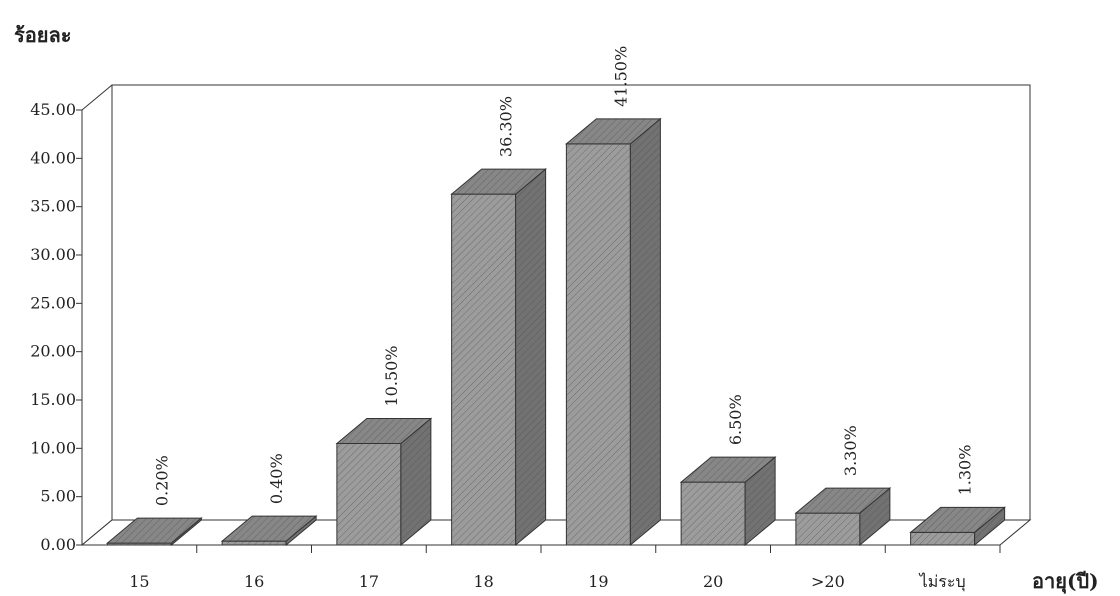 The width and height of the screenshot is (1120, 596). What do you see at coordinates (391, 375) in the screenshot?
I see `value-label: 10.50%` at bounding box center [391, 375].